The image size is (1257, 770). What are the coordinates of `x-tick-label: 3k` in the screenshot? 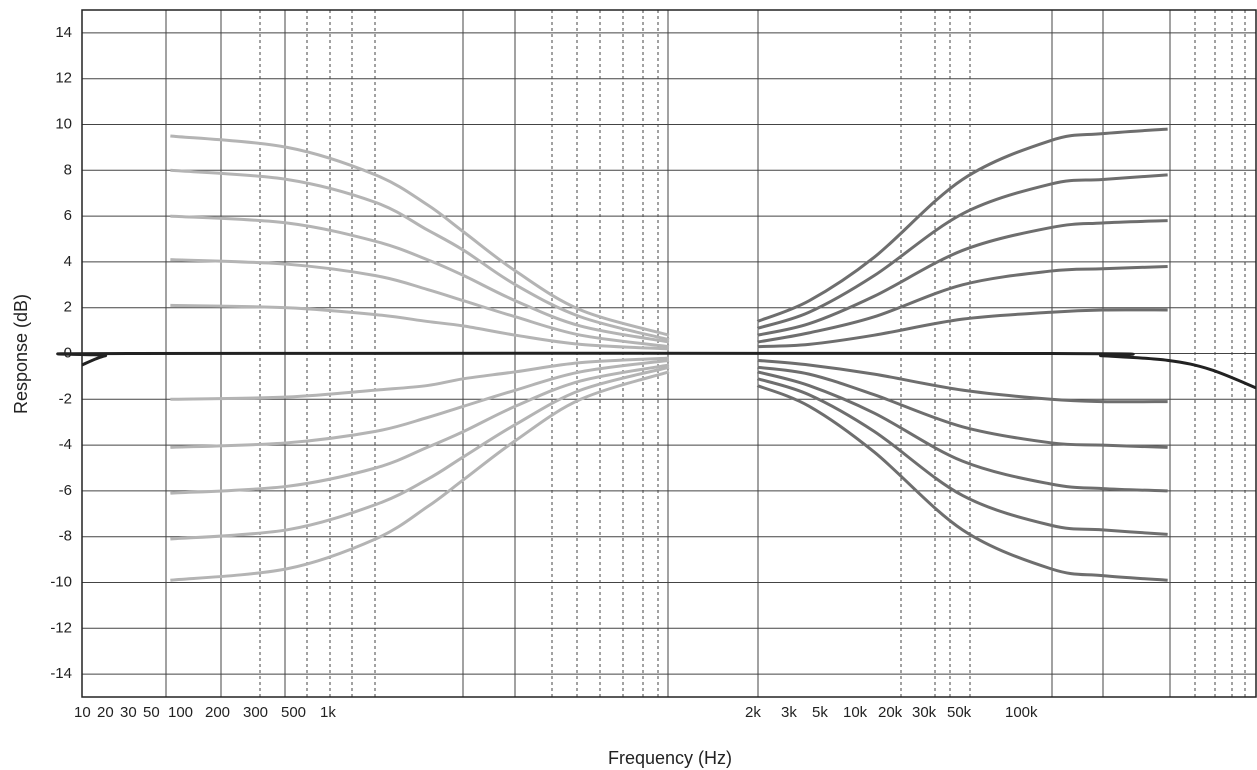 It's located at (789, 712).